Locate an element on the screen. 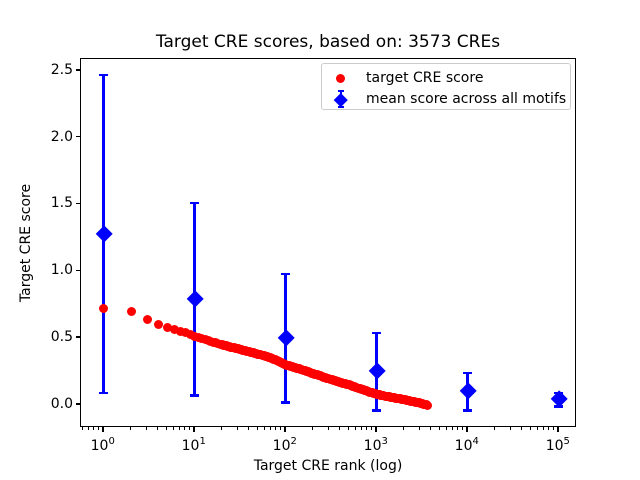  x-axis-label: Target CRE rank (log) is located at coordinates (328, 466).